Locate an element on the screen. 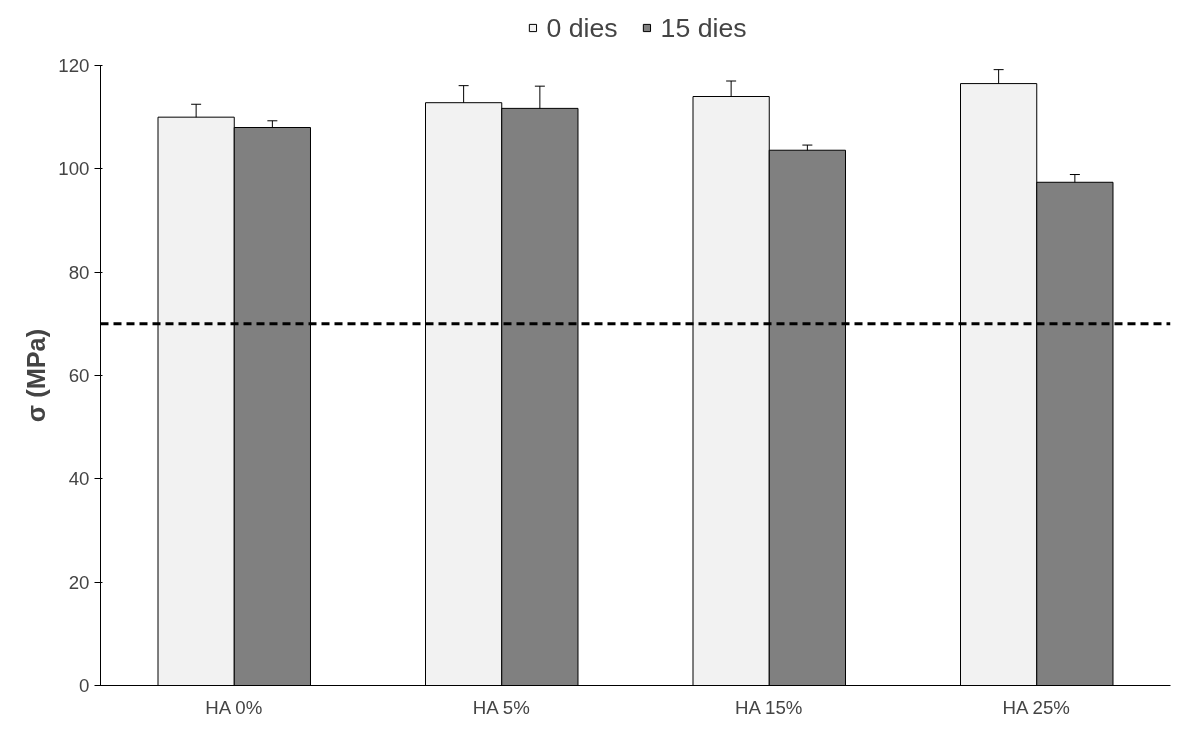 This screenshot has width=1196, height=747. legend-label: 15 dies is located at coordinates (703, 27).